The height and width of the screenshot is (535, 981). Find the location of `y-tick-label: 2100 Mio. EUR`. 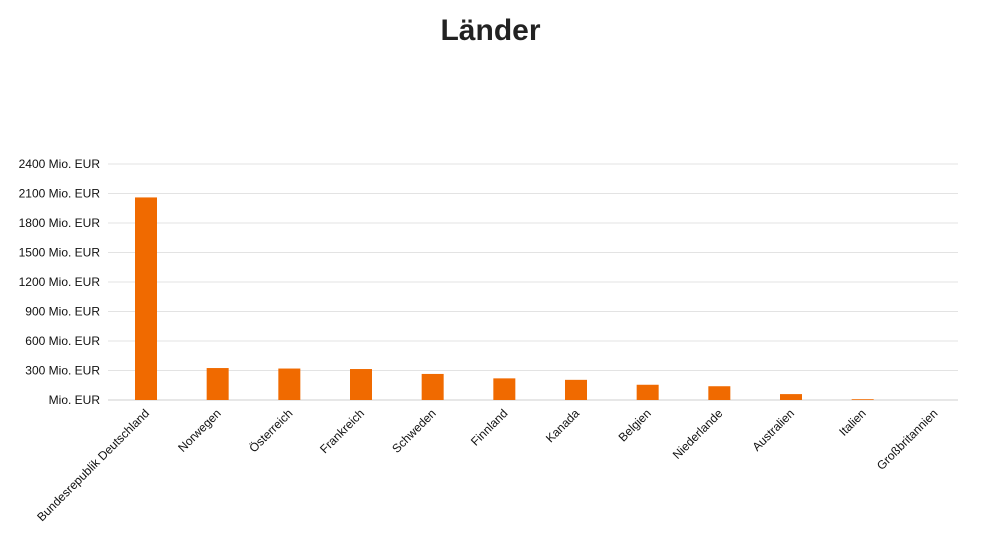

y-tick-label: 2100 Mio. EUR is located at coordinates (60, 194).